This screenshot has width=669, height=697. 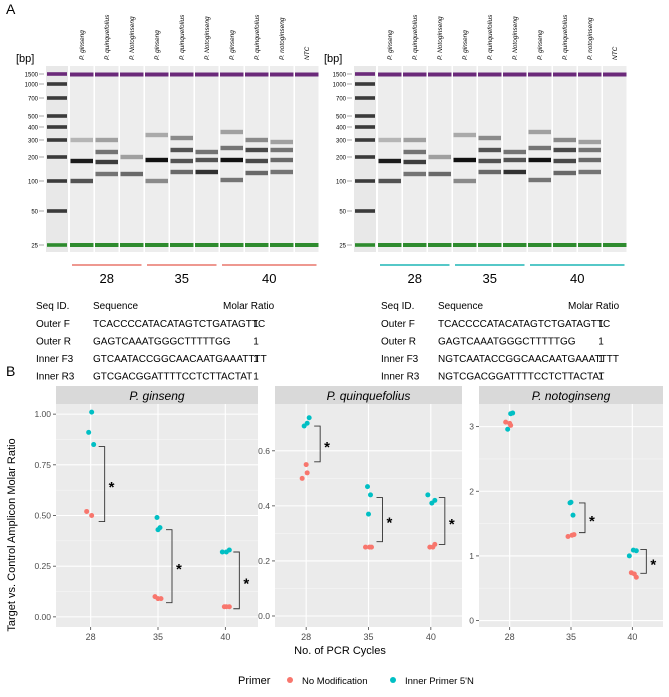 What do you see at coordinates (182, 278) in the screenshot?
I see `gel-left-cycle-group-label: 35` at bounding box center [182, 278].